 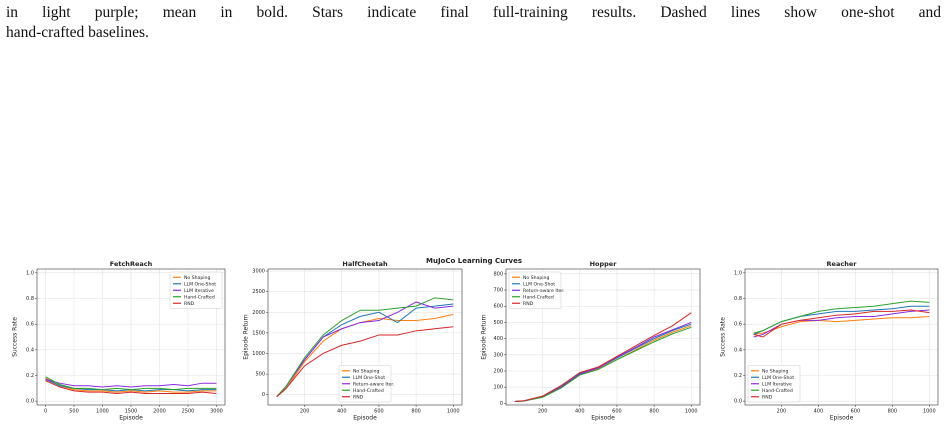 I want to click on y-tick-label: 700, so click(x=498, y=291).